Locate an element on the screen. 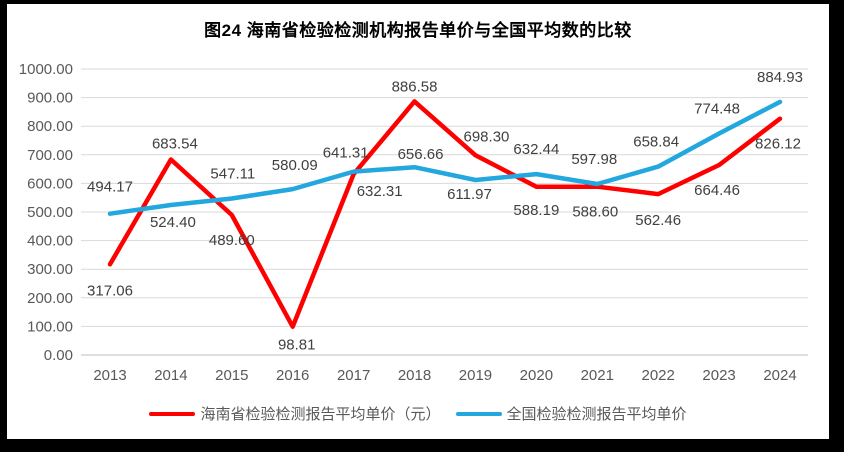 This screenshot has height=452, width=844. data-label-national-2015: 547.11 is located at coordinates (232, 174).